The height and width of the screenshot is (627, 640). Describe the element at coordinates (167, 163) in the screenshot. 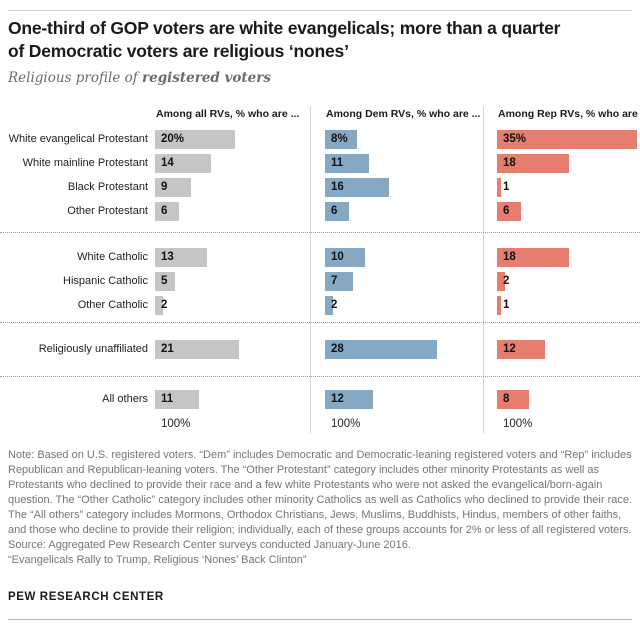

I see `value-label: 14` at that location.